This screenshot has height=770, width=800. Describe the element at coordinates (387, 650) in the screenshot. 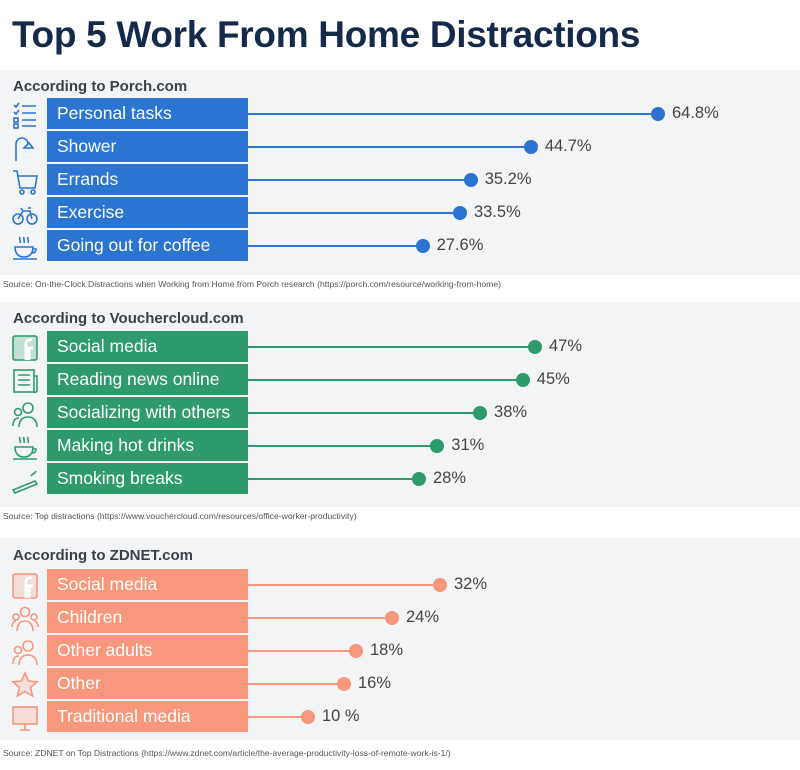

I see `value-label: 18%` at that location.